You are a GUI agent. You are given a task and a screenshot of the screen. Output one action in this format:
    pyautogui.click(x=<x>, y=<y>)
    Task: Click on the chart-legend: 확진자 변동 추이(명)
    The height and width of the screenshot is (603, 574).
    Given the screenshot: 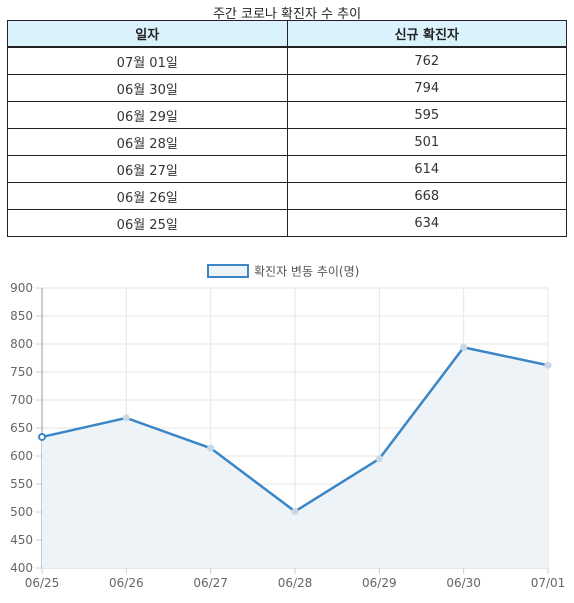 What is the action you would take?
    pyautogui.click(x=283, y=271)
    